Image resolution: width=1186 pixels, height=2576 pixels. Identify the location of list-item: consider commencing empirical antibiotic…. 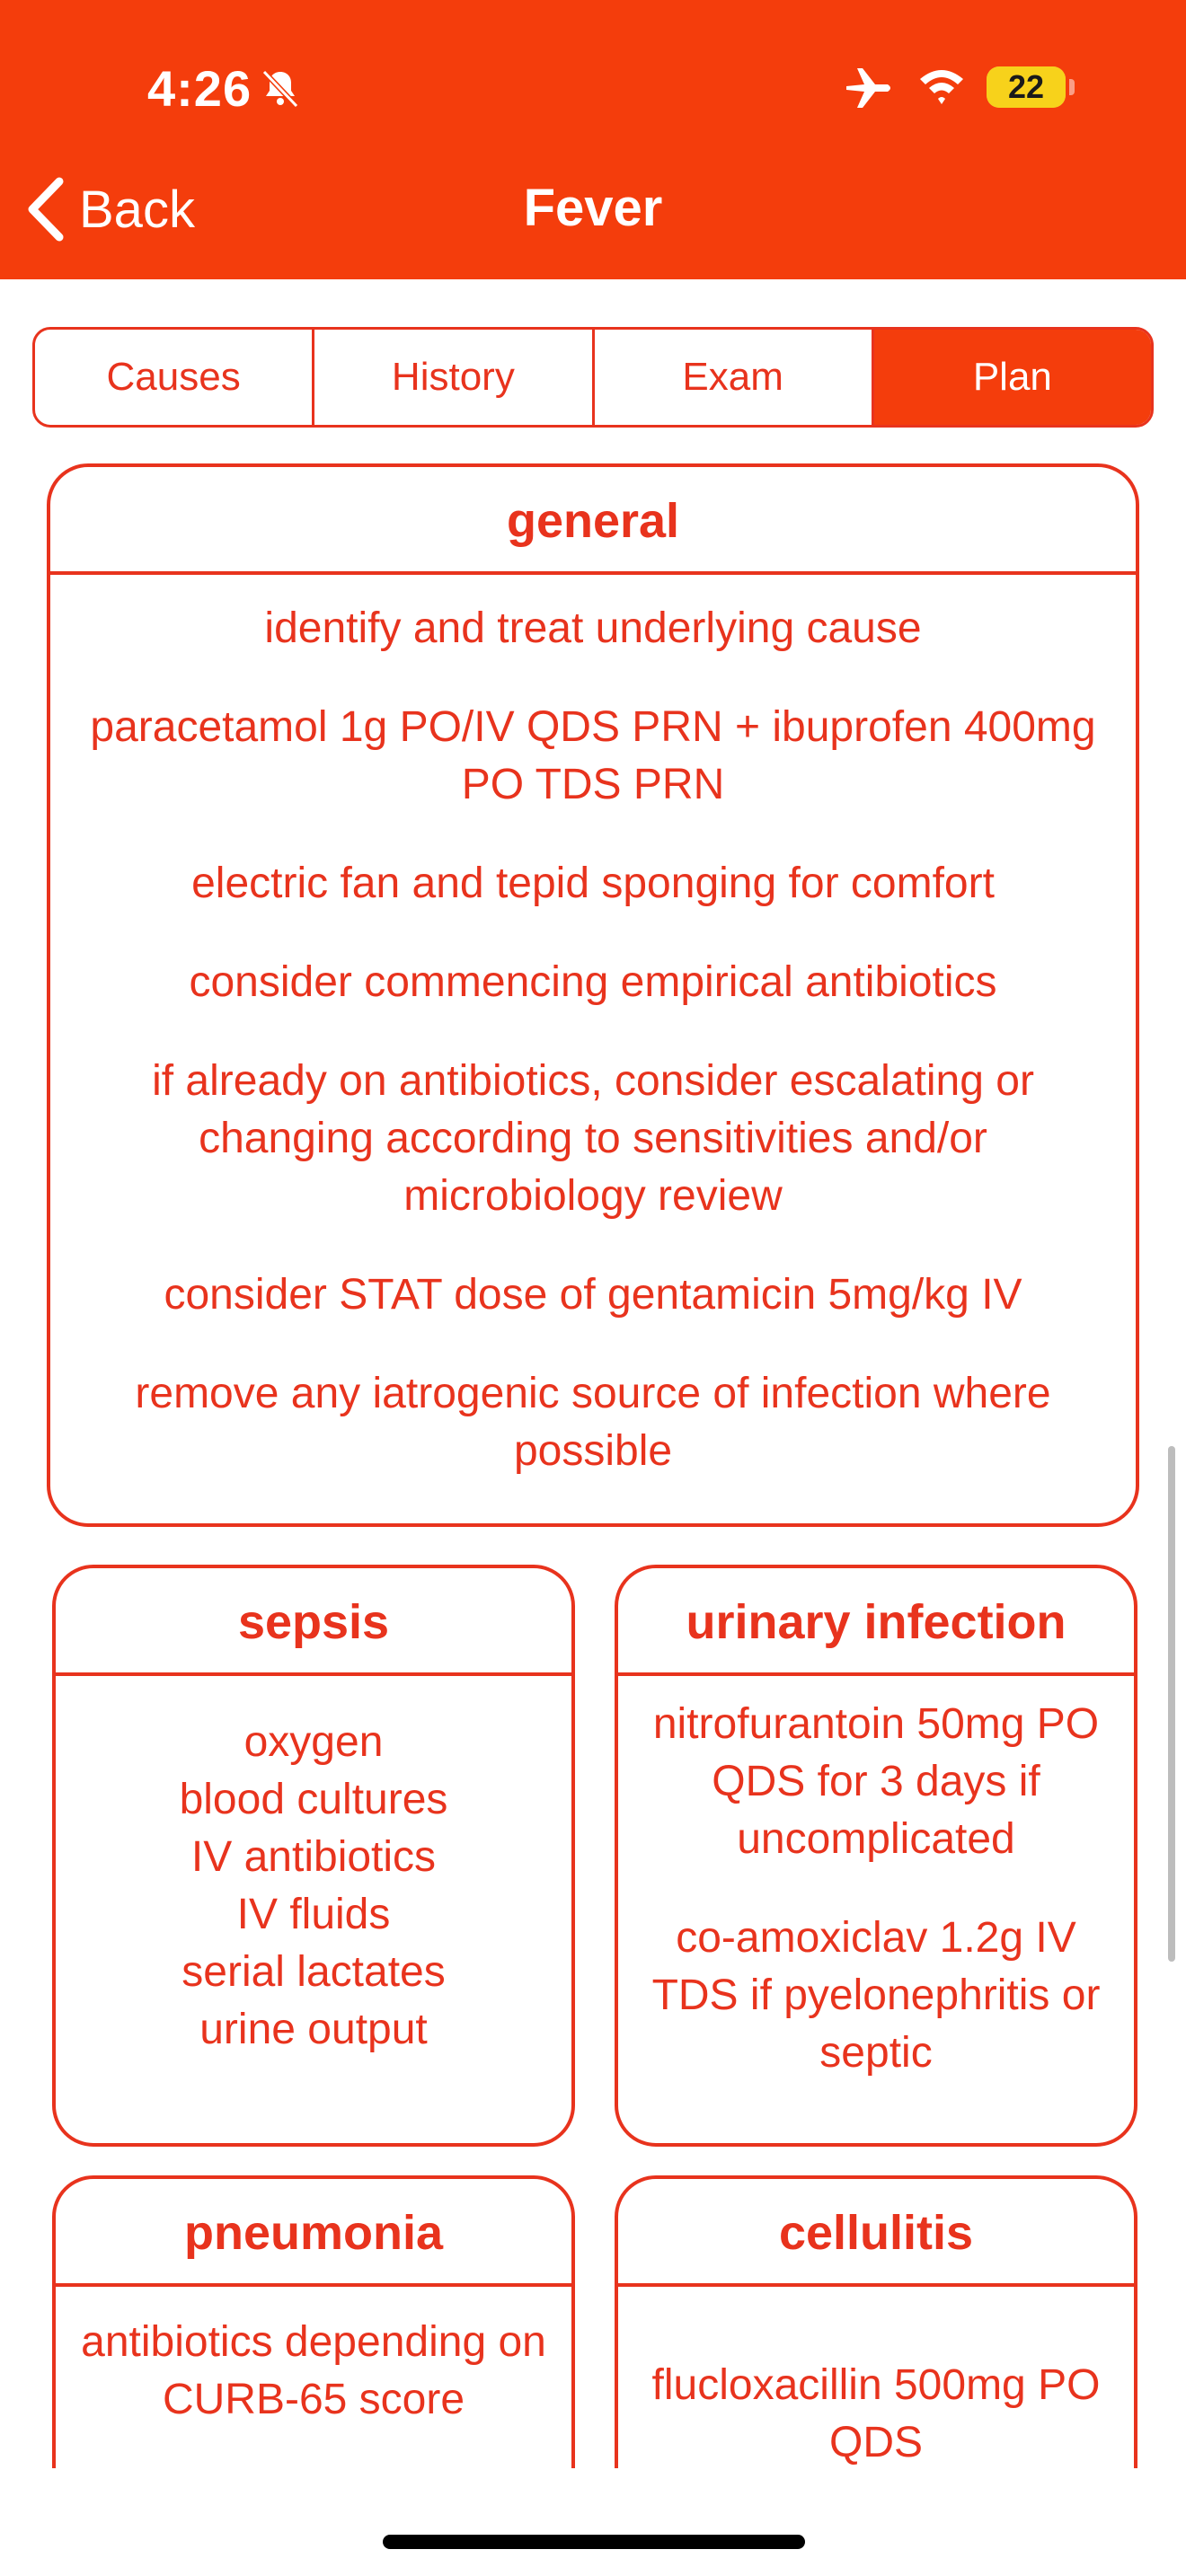
(593, 982).